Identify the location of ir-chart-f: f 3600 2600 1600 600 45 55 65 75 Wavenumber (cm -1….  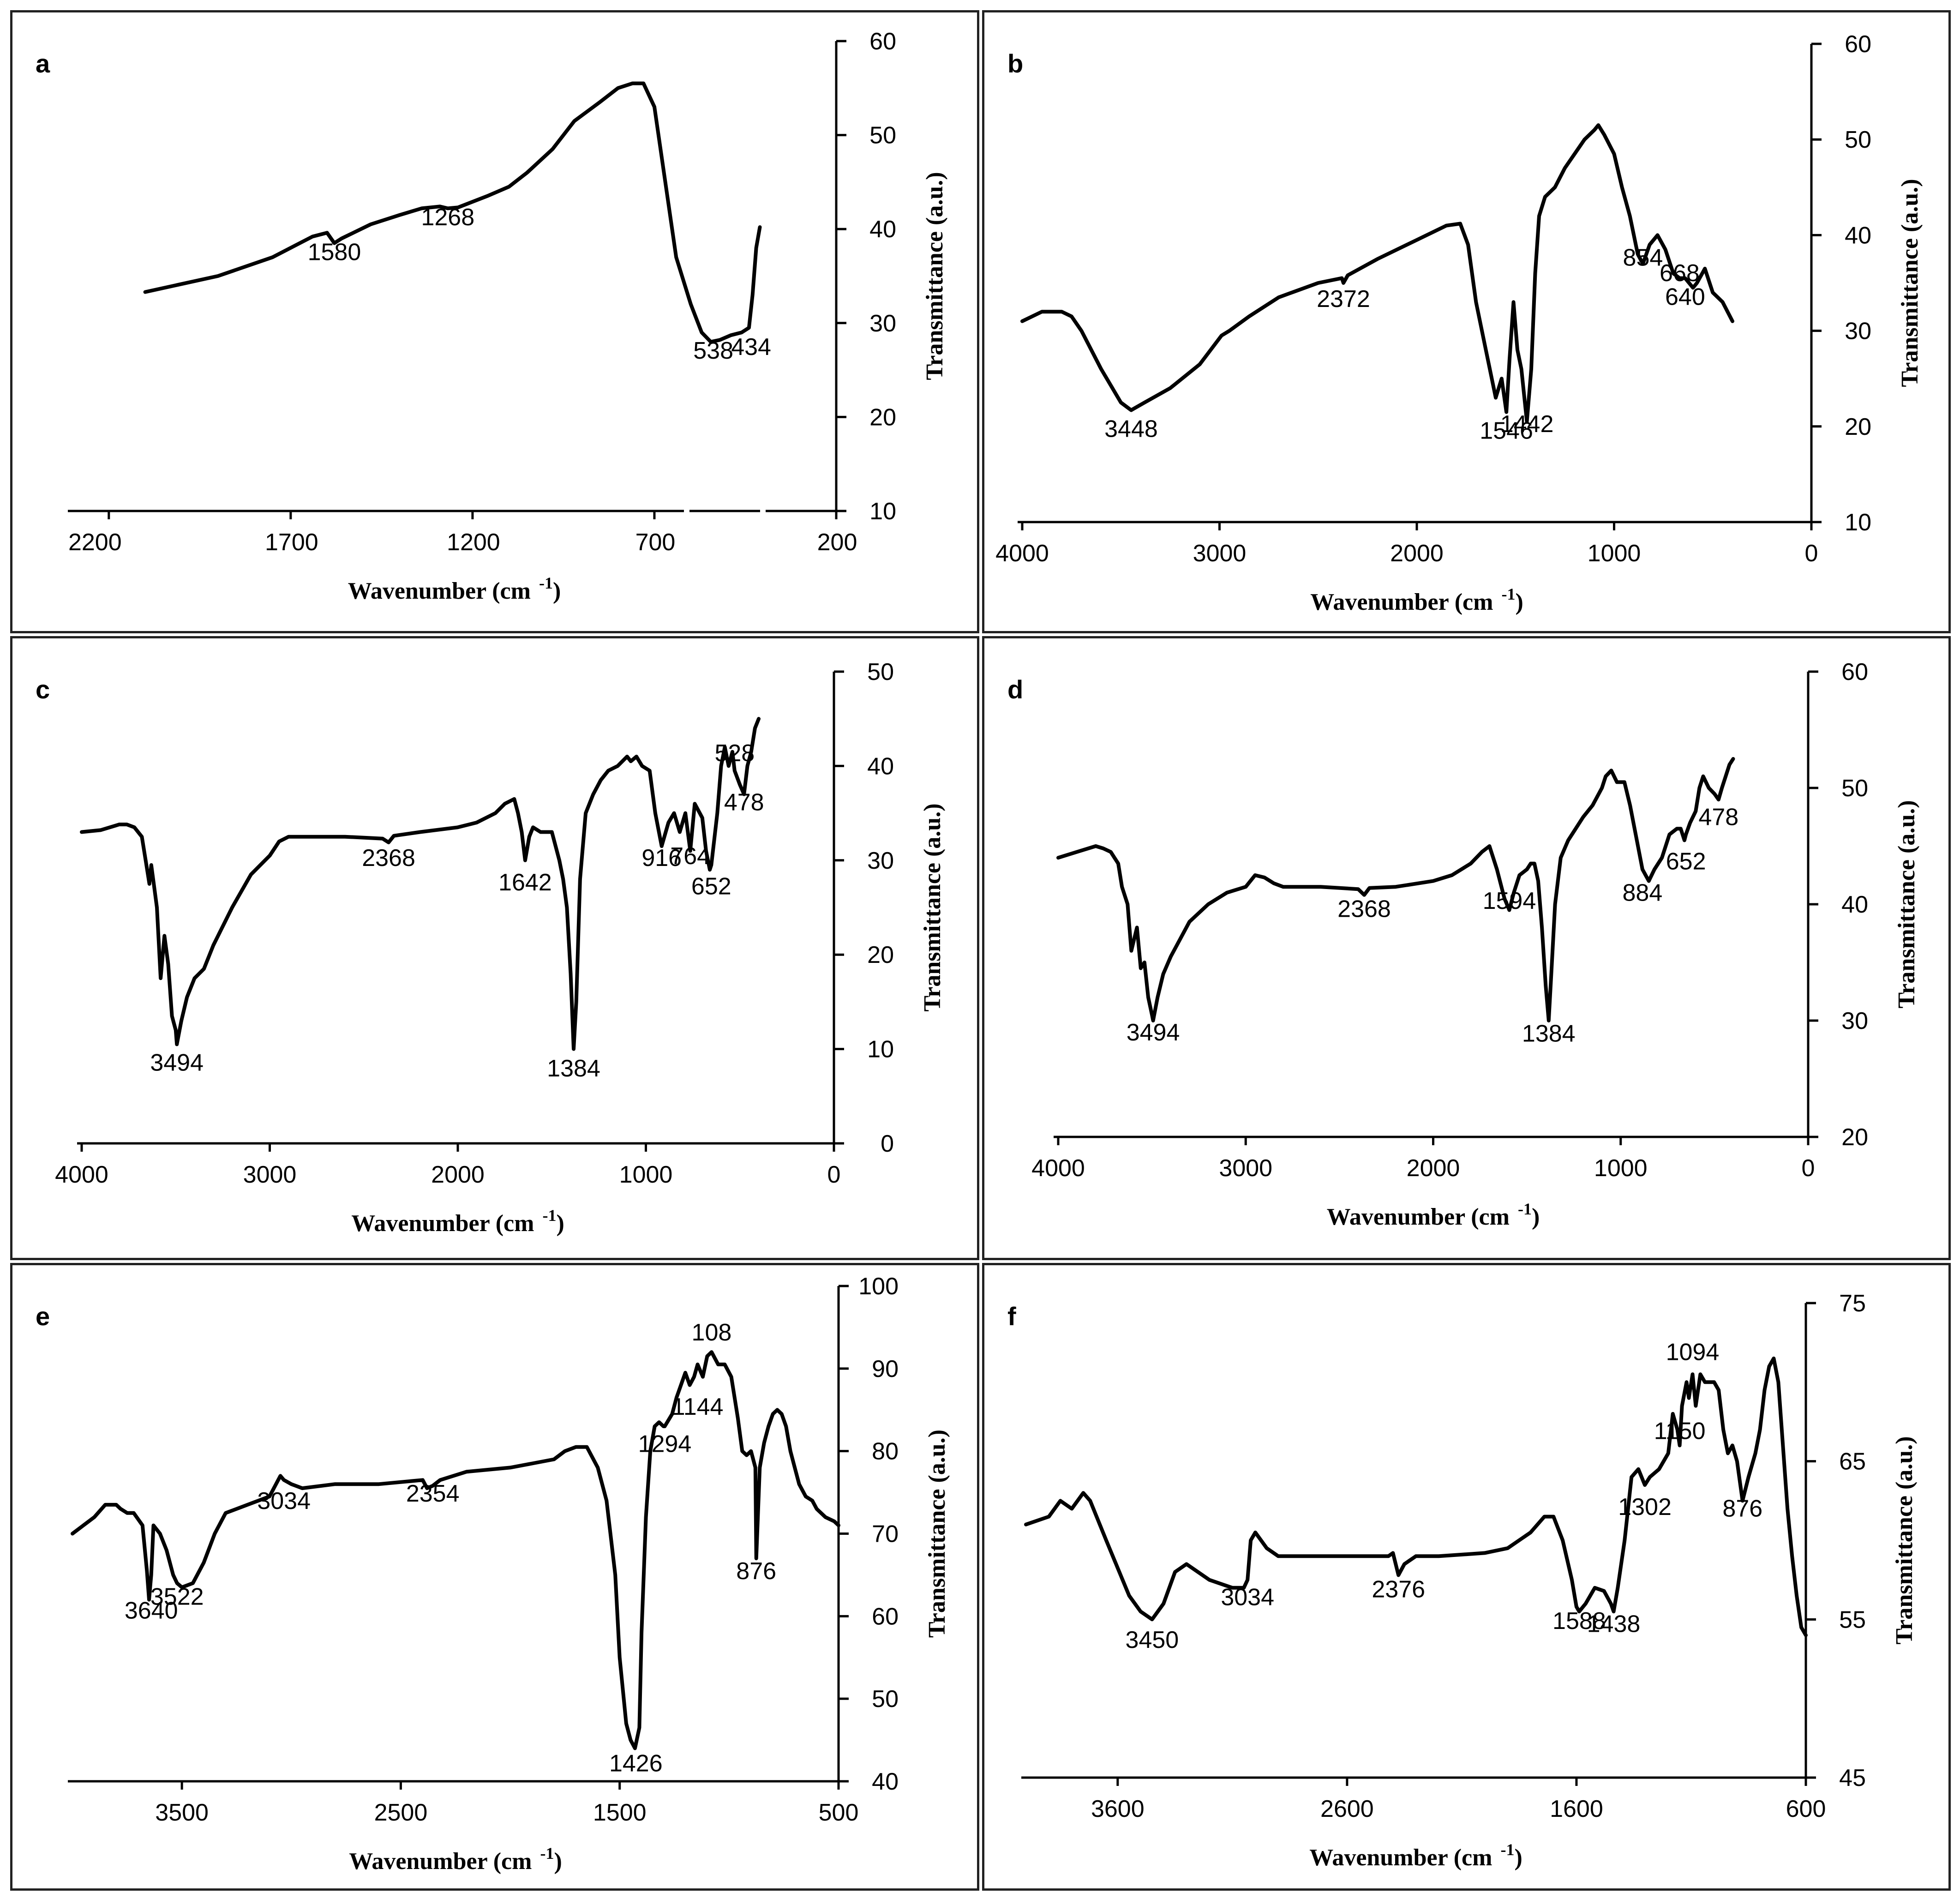
(1463, 1580).